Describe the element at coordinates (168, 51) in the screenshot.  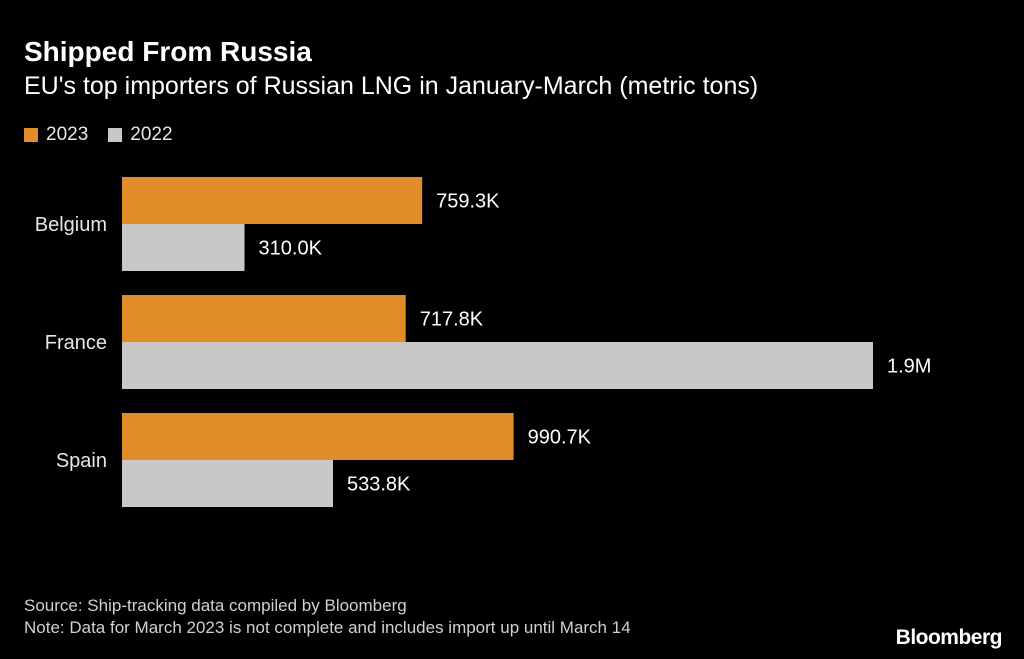
I see `chart-title: Shipped From Russia` at that location.